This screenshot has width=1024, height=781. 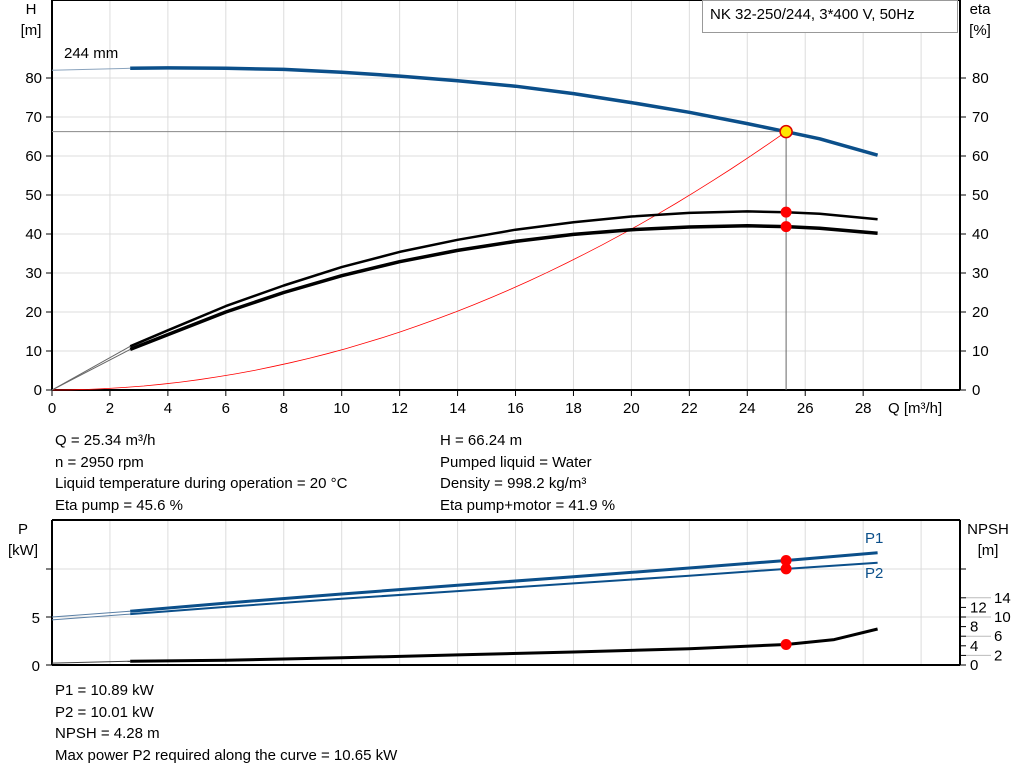 I want to click on eta-pump-curve, so click(x=503, y=279).